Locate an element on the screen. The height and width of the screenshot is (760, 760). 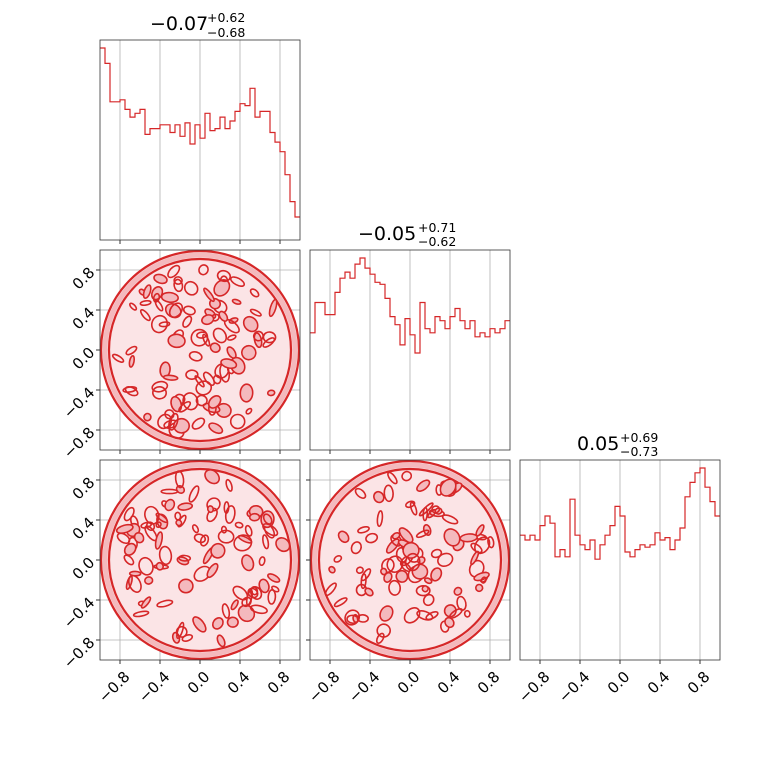
x-tick-label: 0.8 is located at coordinates (279, 683).